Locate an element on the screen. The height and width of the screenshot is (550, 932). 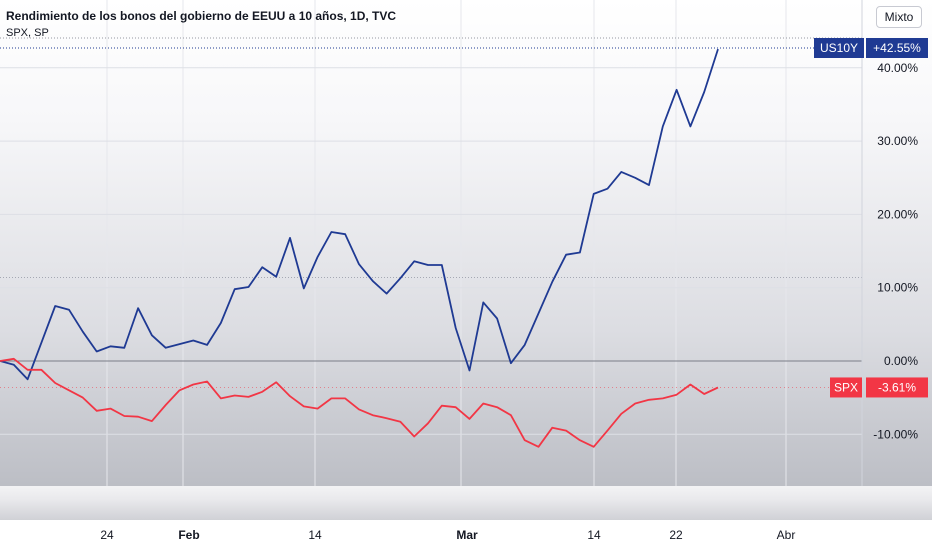
x-tick-label: 24 is located at coordinates (107, 535).